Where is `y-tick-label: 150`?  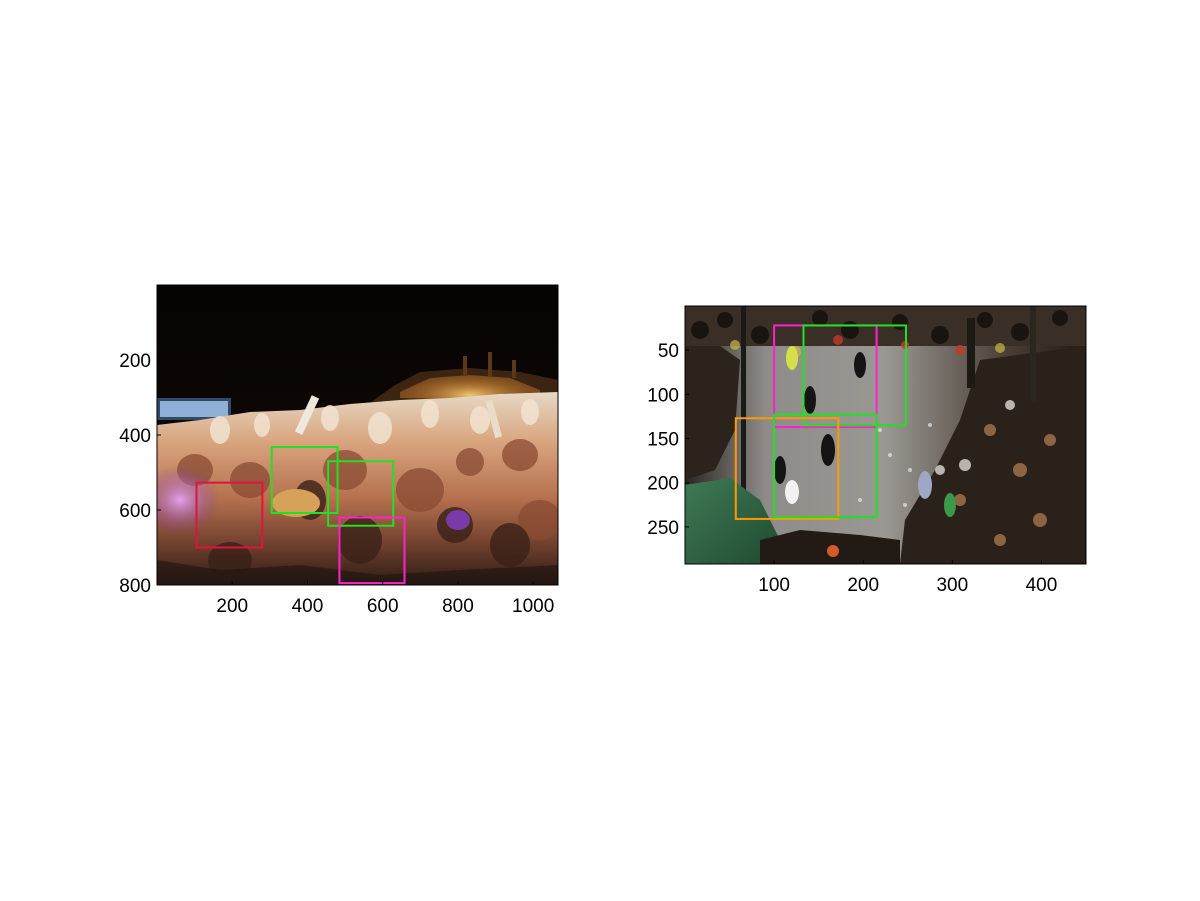
y-tick-label: 150 is located at coordinates (663, 440).